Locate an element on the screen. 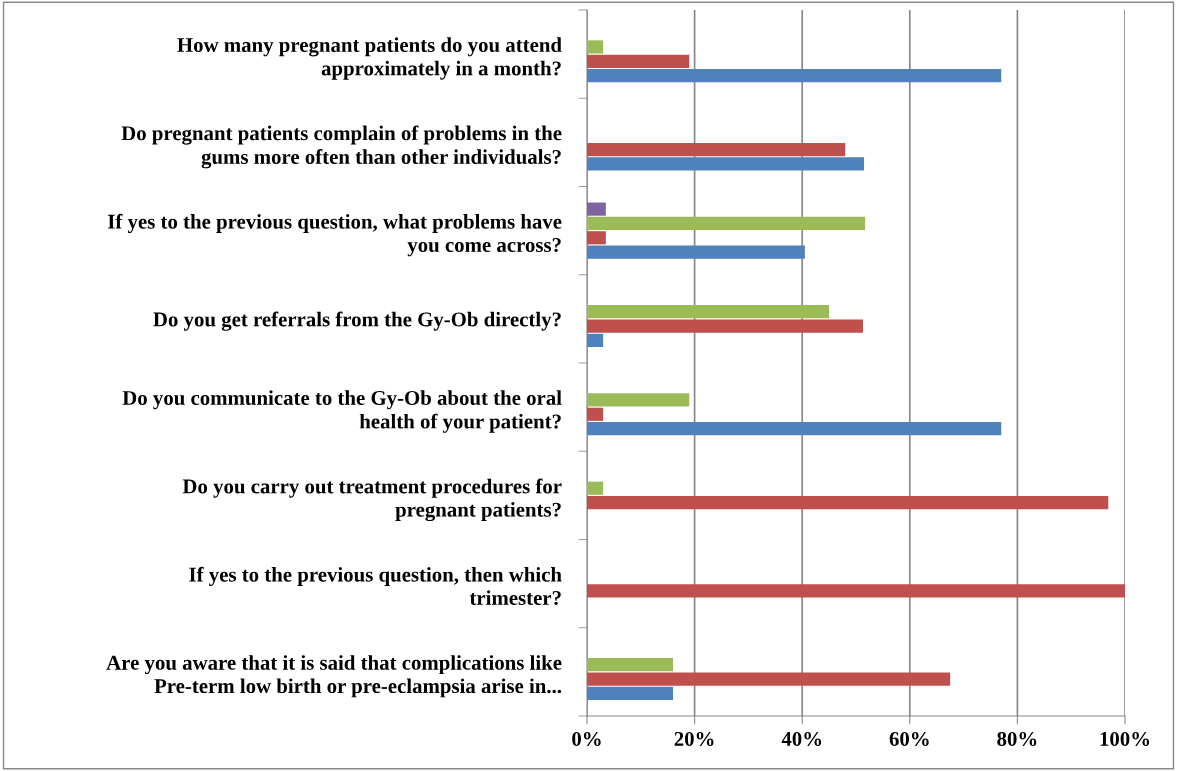  y-tick-label: Do you get referrals from the Gy-Ob directly? is located at coordinates (357, 321).